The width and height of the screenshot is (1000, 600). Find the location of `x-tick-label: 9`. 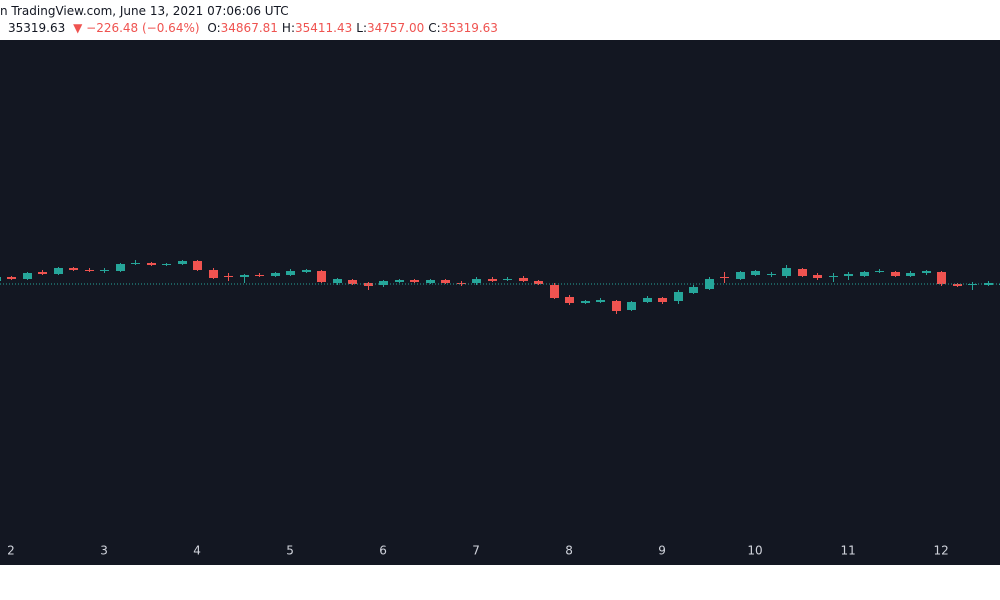

x-tick-label: 9 is located at coordinates (662, 551).